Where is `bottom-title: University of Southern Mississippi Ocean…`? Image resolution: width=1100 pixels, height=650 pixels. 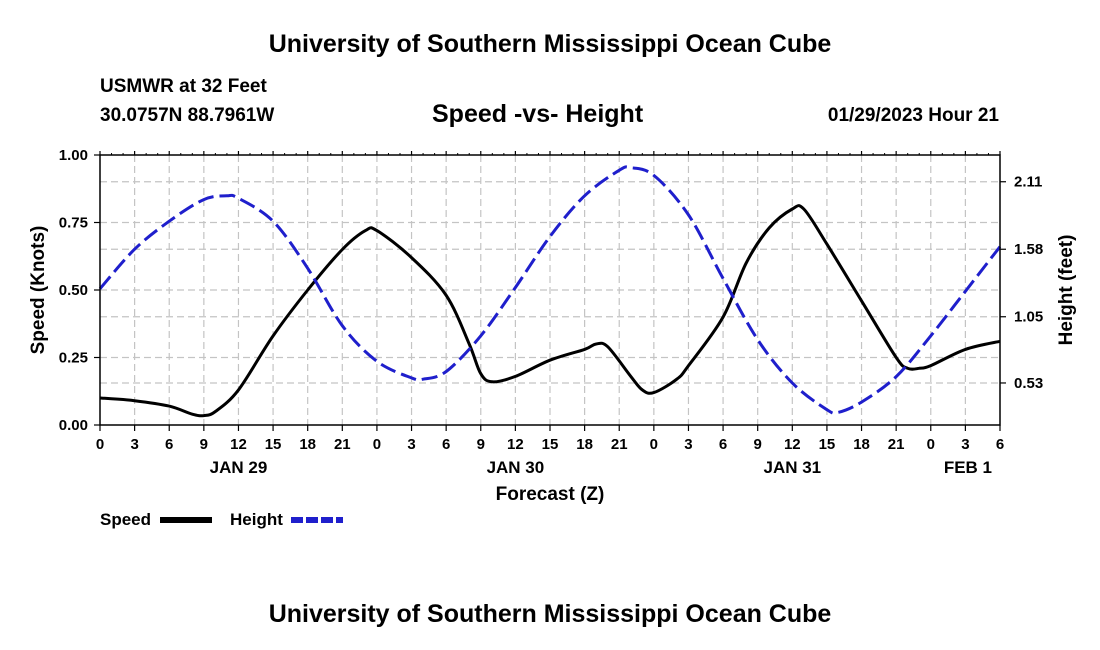
bottom-title: University of Southern Mississippi Ocean… is located at coordinates (550, 614).